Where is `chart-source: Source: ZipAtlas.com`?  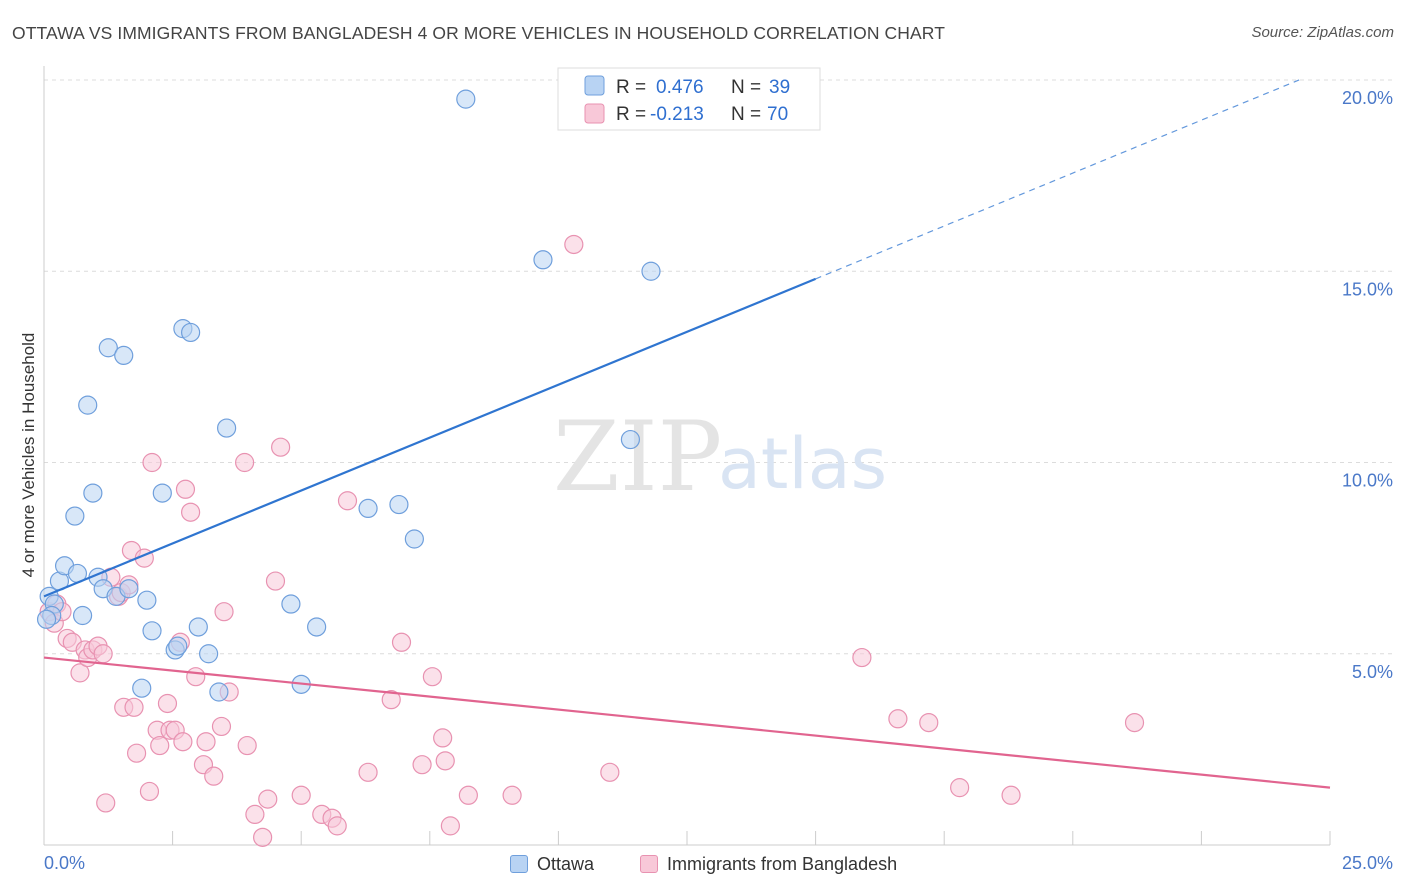 chart-source: Source: ZipAtlas.com is located at coordinates (1322, 32).